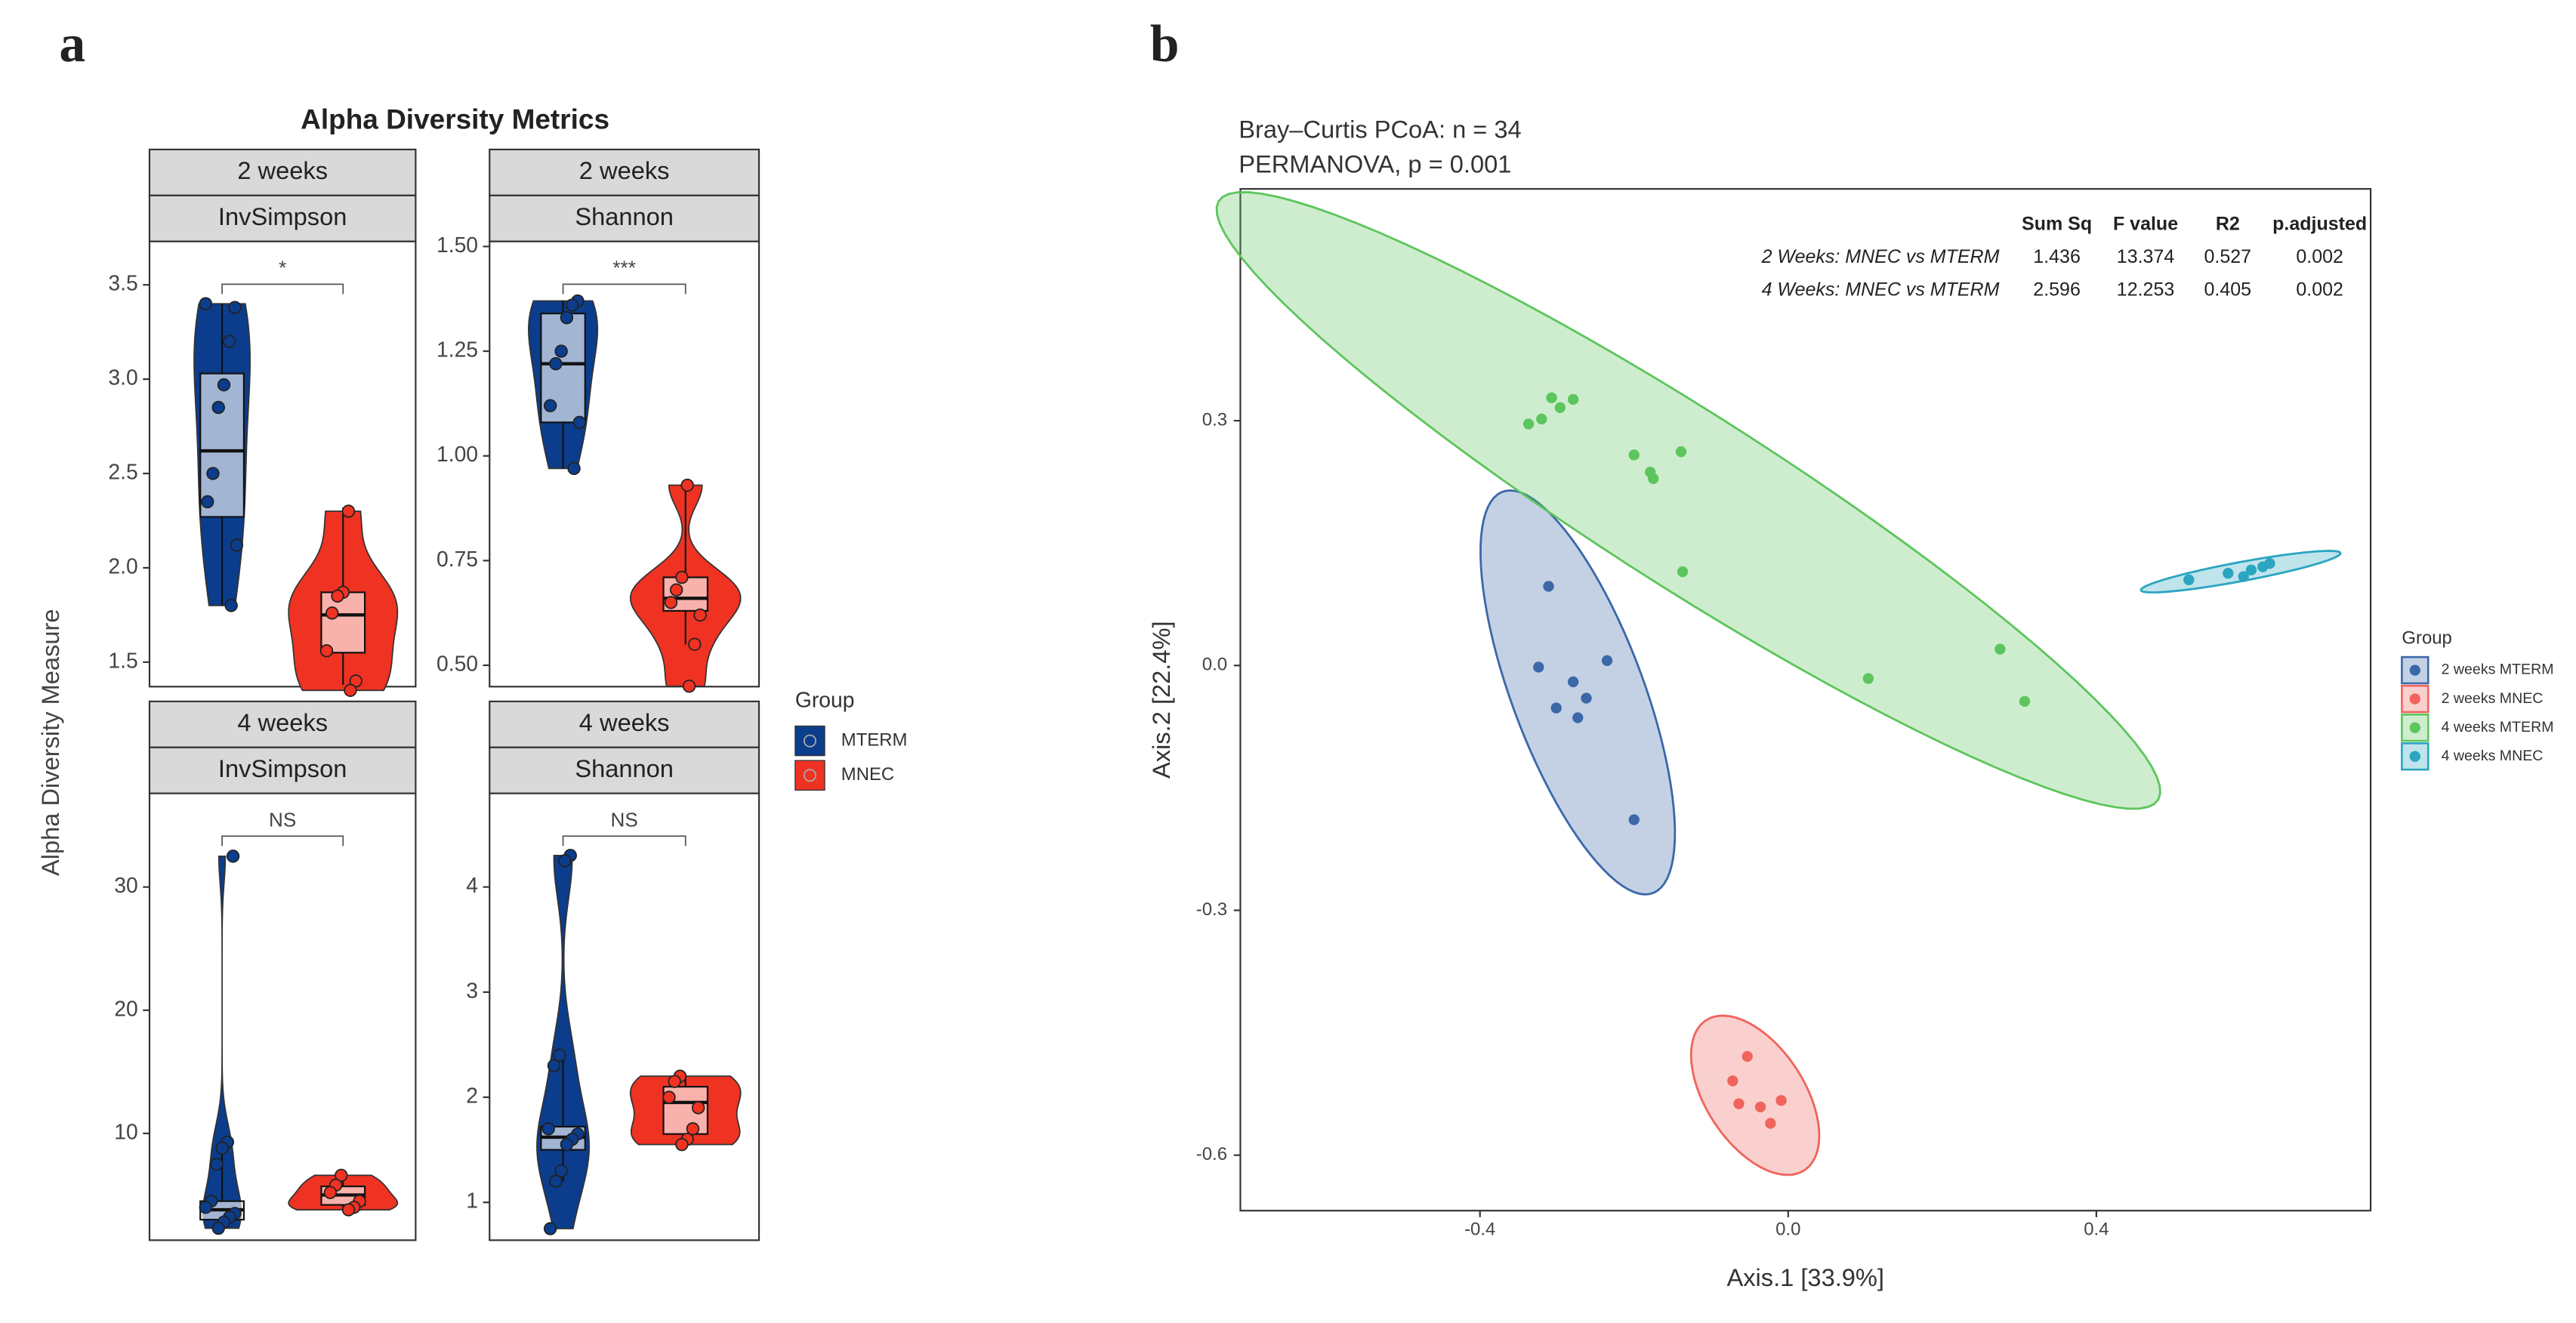  I want to click on legend-key, so click(2415, 699).